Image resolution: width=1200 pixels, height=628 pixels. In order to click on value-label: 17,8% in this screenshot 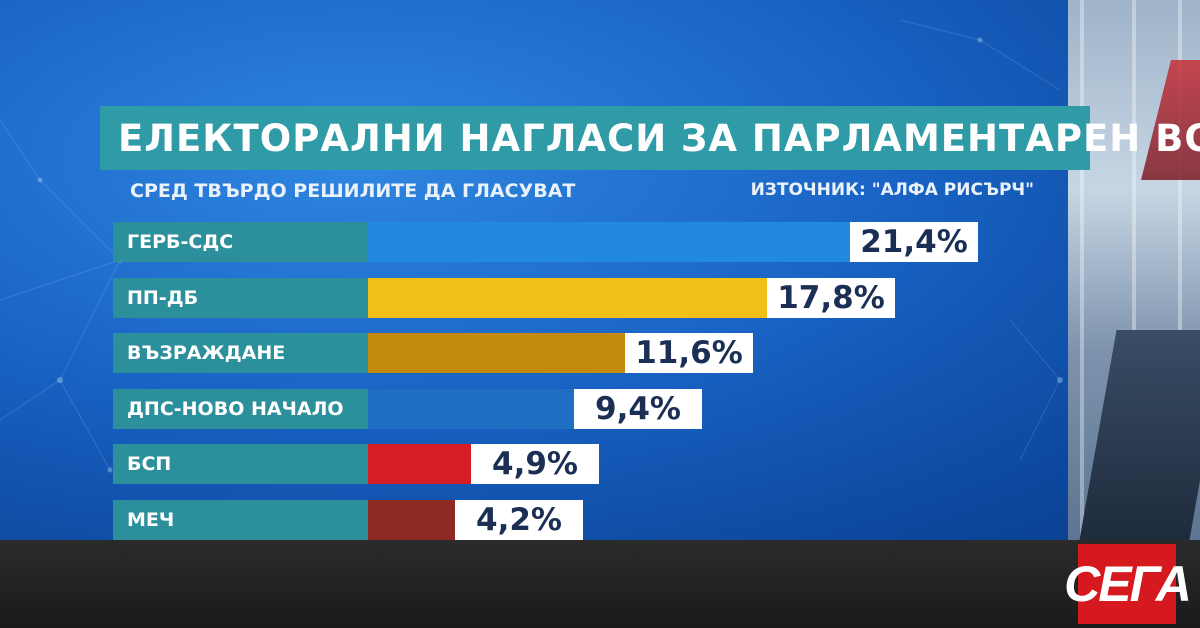, I will do `click(831, 298)`.